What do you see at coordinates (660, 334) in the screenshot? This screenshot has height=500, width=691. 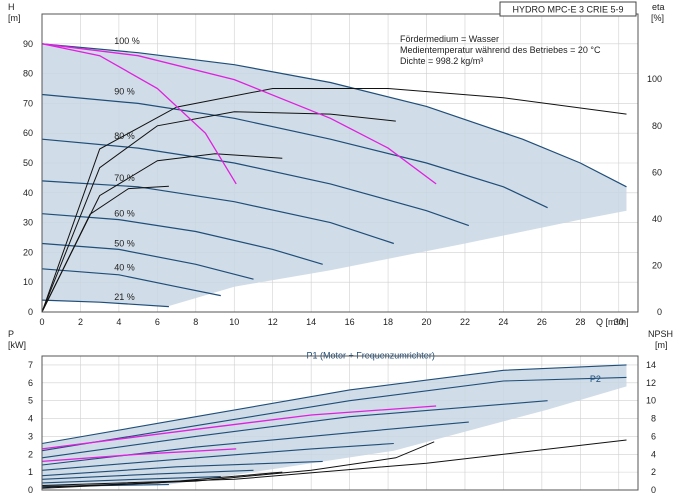 I see `npsh-axis-label: NPSH` at bounding box center [660, 334].